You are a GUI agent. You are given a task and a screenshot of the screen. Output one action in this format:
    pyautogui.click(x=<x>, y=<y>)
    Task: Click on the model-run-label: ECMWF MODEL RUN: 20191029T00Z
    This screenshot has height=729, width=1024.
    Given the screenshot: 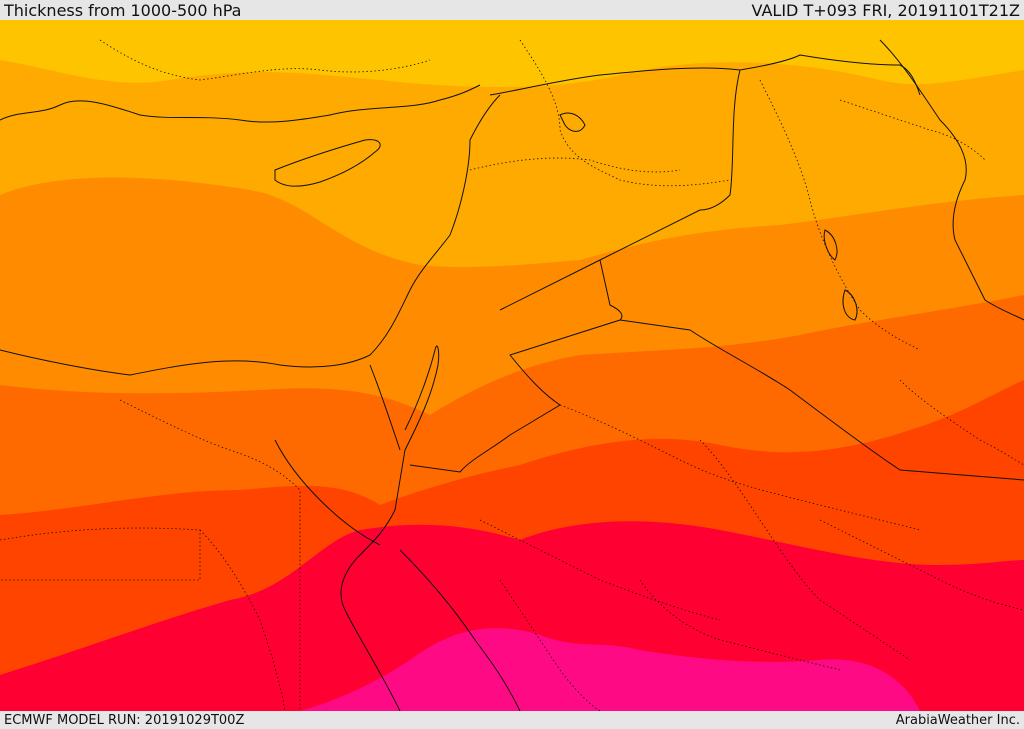 What is the action you would take?
    pyautogui.click(x=124, y=720)
    